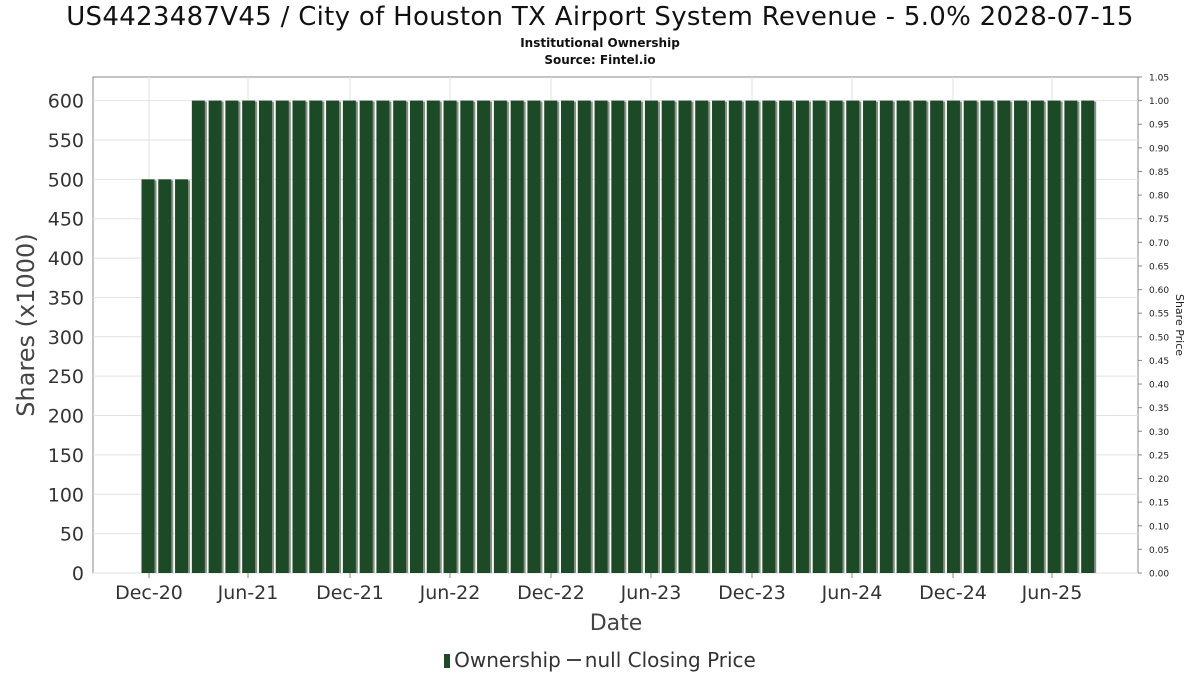  I want to click on x-tick-label: Dec-20, so click(149, 593).